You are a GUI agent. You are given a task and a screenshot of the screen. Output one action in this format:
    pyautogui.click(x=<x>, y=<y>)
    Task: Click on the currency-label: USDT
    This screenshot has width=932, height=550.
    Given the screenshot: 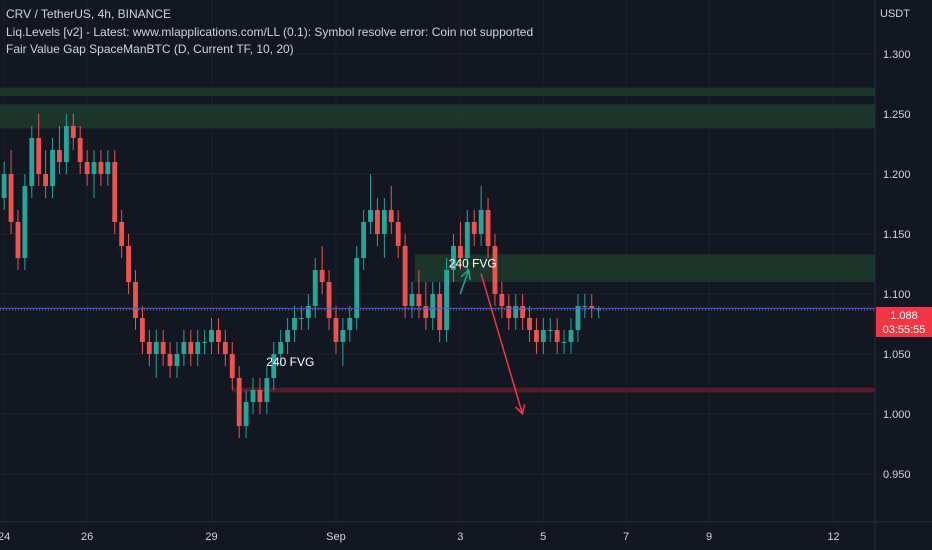 What is the action you would take?
    pyautogui.click(x=895, y=14)
    